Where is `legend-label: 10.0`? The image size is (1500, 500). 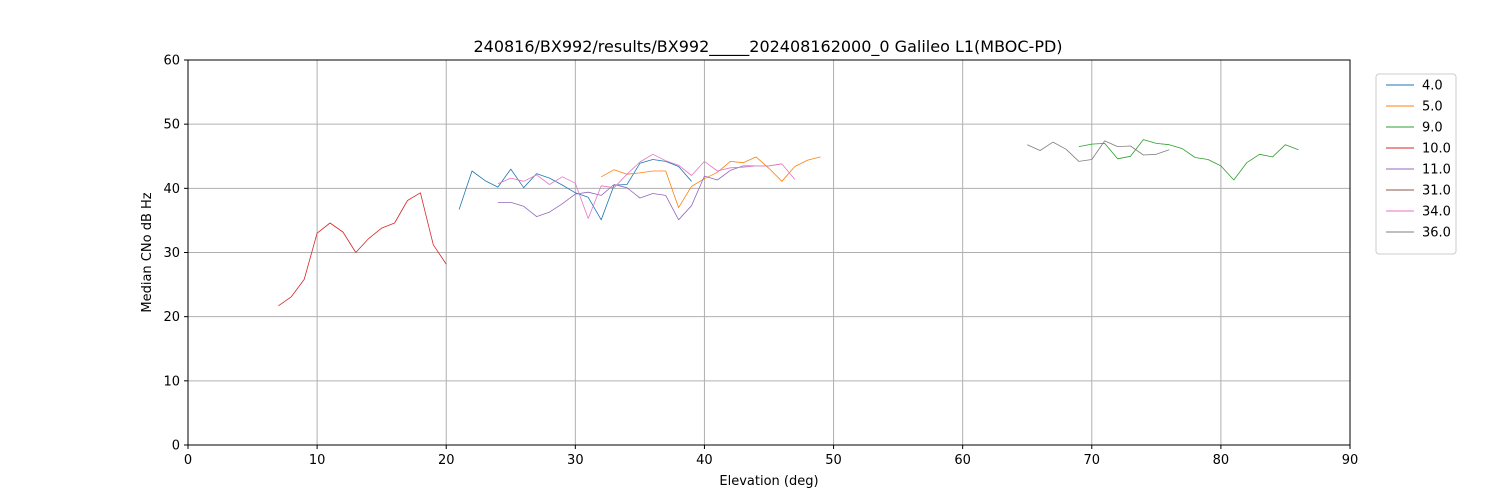 legend-label: 10.0 is located at coordinates (1436, 149).